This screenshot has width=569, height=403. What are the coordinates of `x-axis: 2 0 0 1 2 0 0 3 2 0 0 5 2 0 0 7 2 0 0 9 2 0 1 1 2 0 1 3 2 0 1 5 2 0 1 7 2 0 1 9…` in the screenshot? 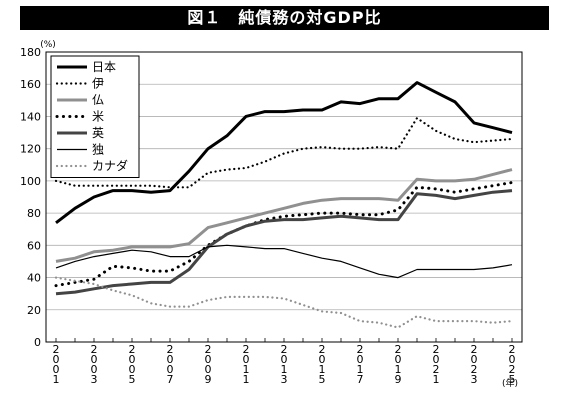 It's located at (285, 363).